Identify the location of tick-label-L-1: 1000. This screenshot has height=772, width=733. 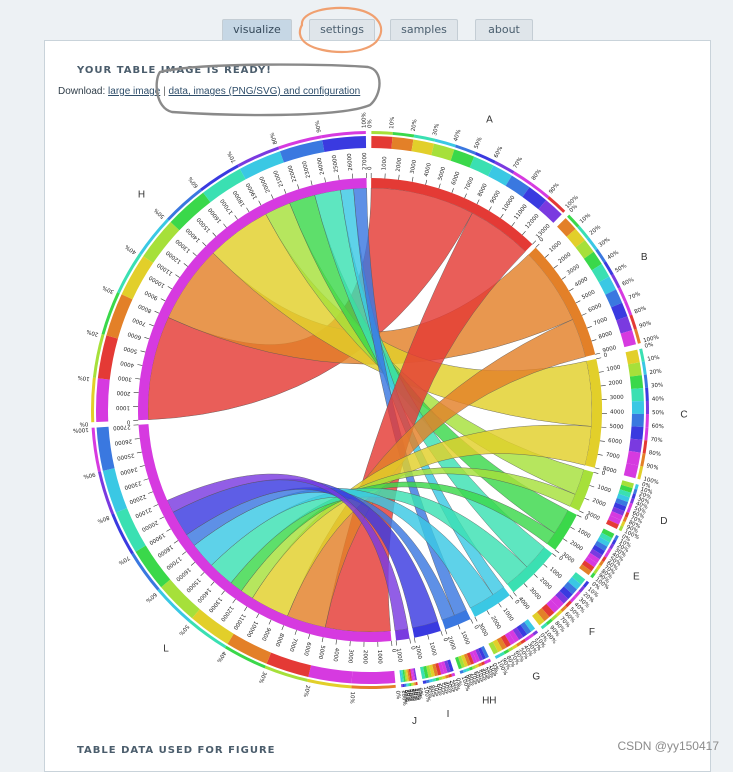
(379, 657).